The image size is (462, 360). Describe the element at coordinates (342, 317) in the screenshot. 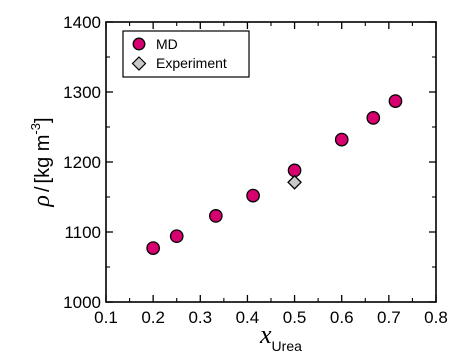

I see `x-tick-label: 0.6` at that location.